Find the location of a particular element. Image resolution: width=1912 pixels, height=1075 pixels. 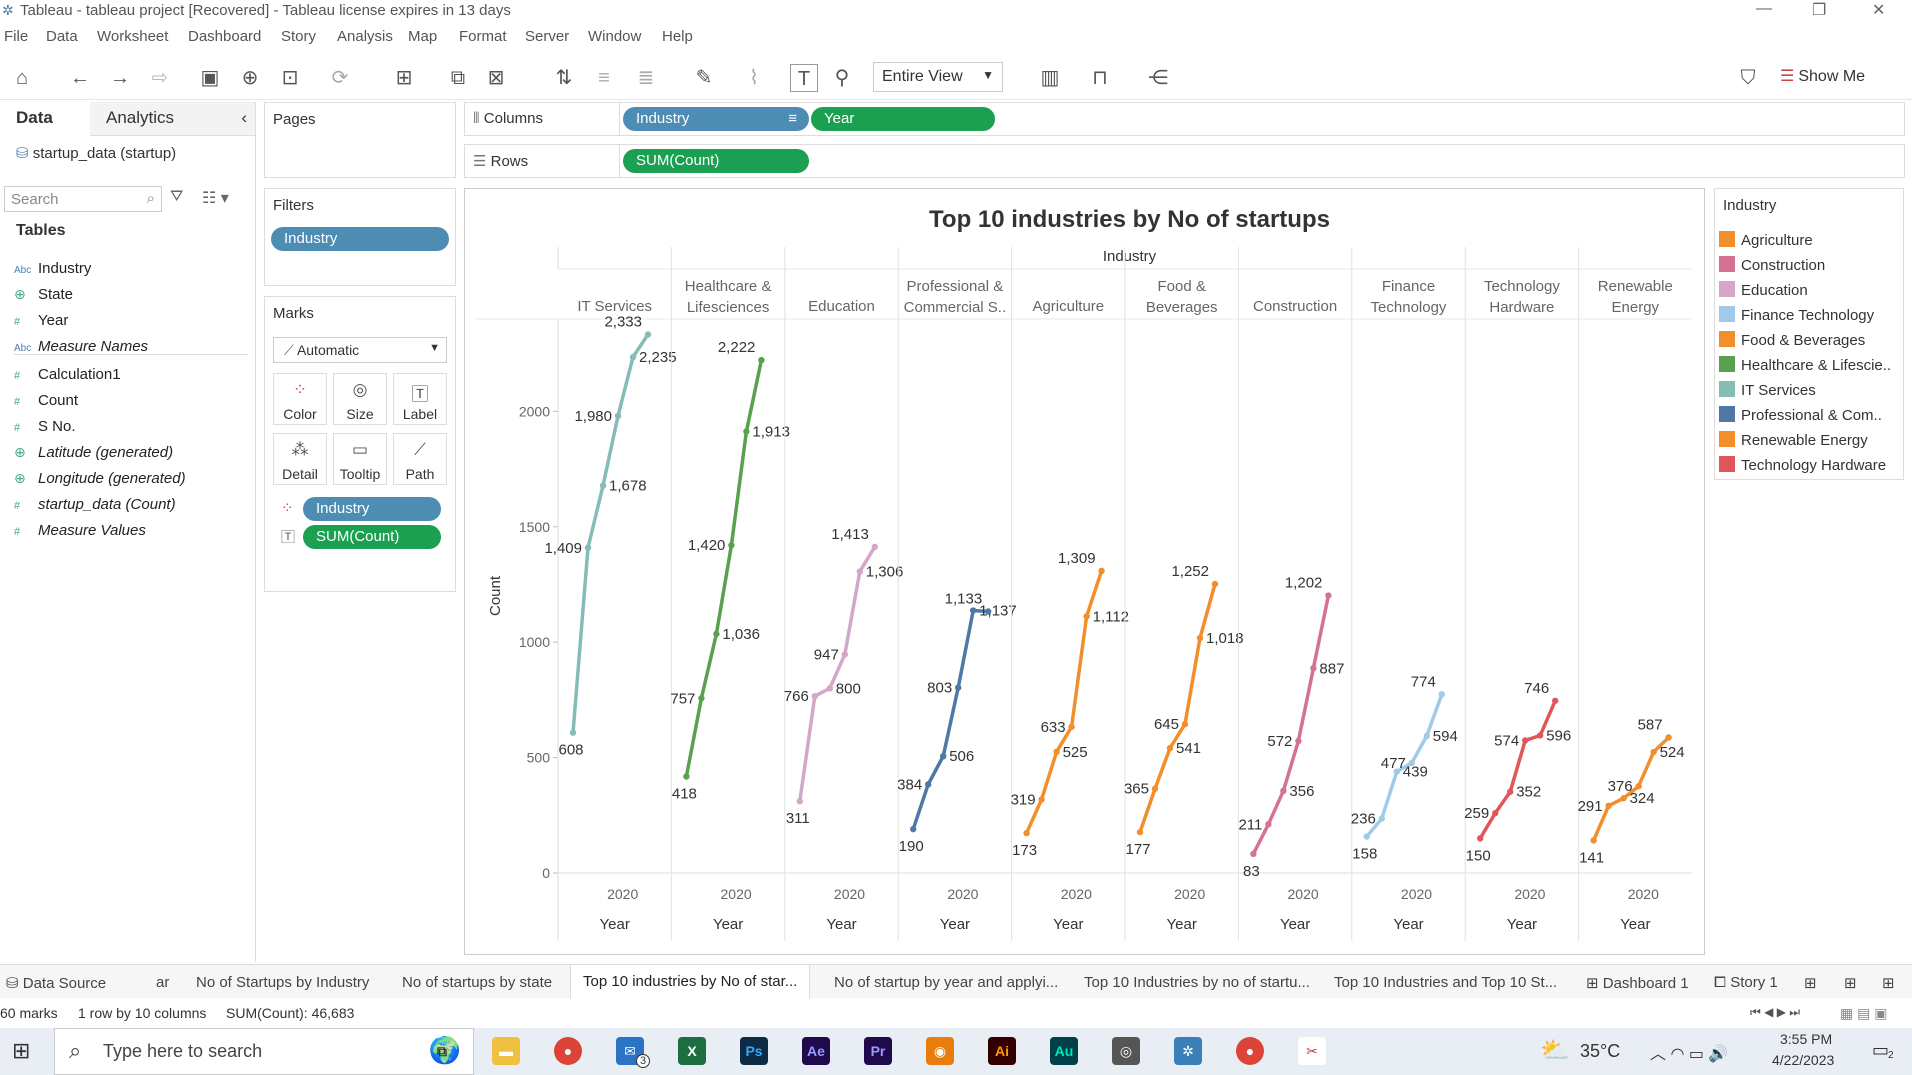

taskbar-search-input: ⌕ Type here to search 🌍 is located at coordinates (264, 1051).